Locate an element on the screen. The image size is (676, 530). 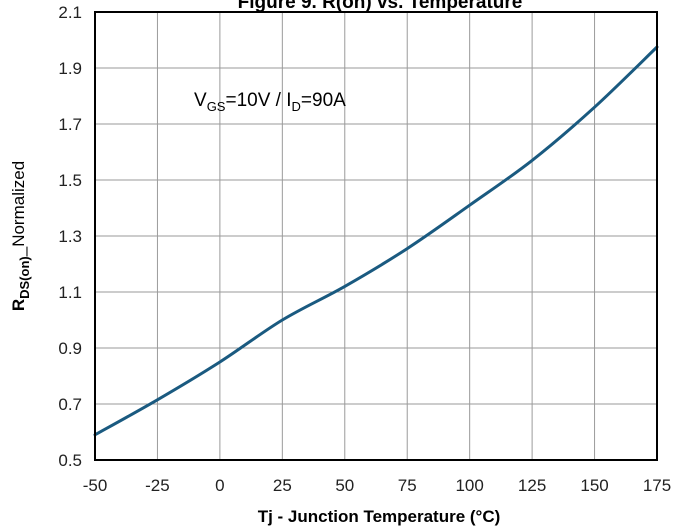
annotation-v-sub: GS is located at coordinates (216, 106).